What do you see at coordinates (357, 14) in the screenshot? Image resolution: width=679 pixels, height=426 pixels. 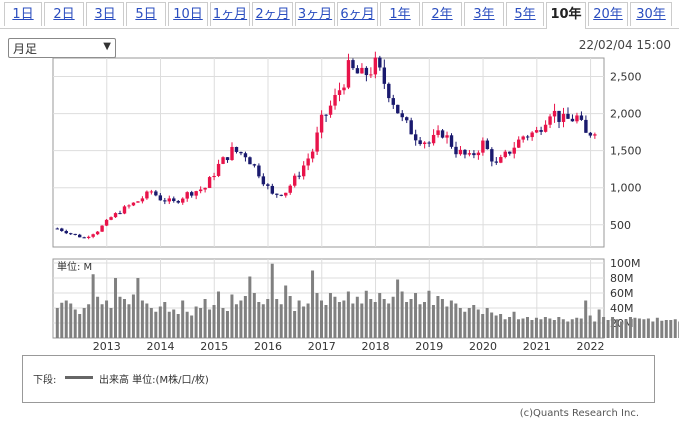 I see `tab-6ヶ月: 6ヶ月` at bounding box center [357, 14].